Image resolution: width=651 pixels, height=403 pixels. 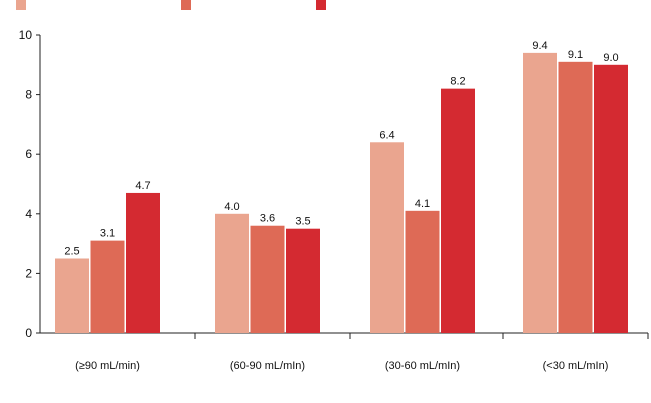 What do you see at coordinates (71, 252) in the screenshot?
I see `data-label: 2.5` at bounding box center [71, 252].